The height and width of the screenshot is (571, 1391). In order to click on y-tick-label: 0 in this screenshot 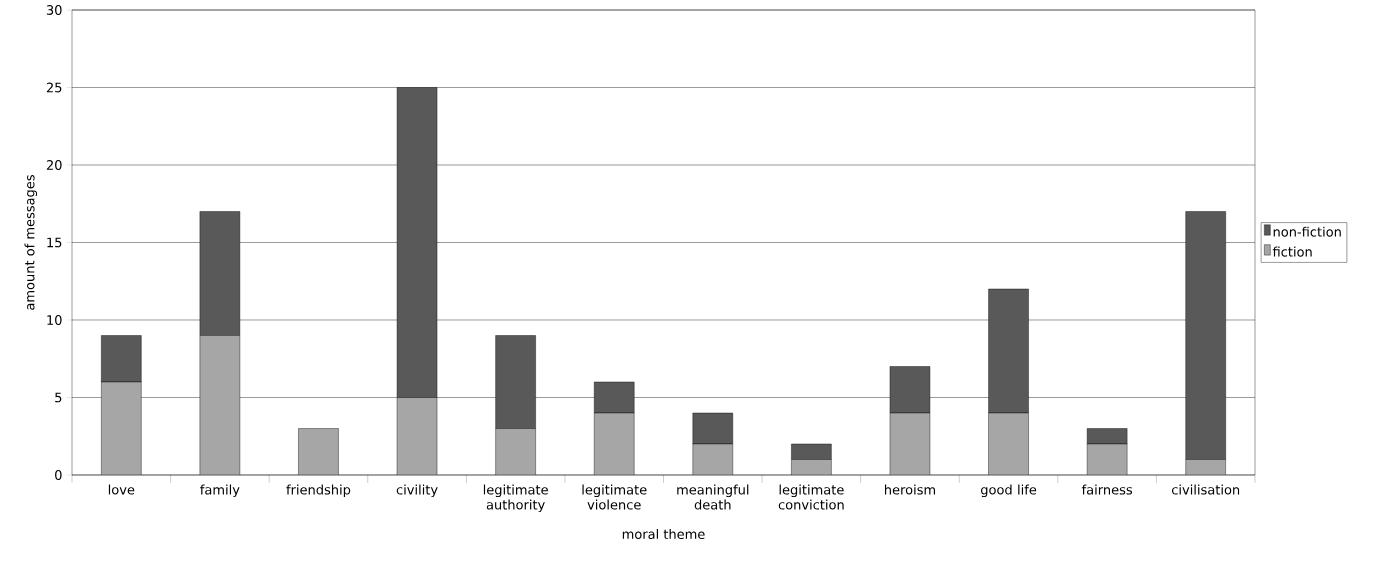, I will do `click(58, 475)`.